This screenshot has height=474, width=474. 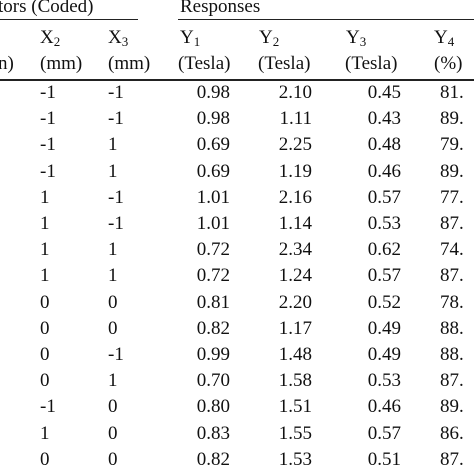 I want to click on cell-y3: 0.51, so click(x=384, y=459).